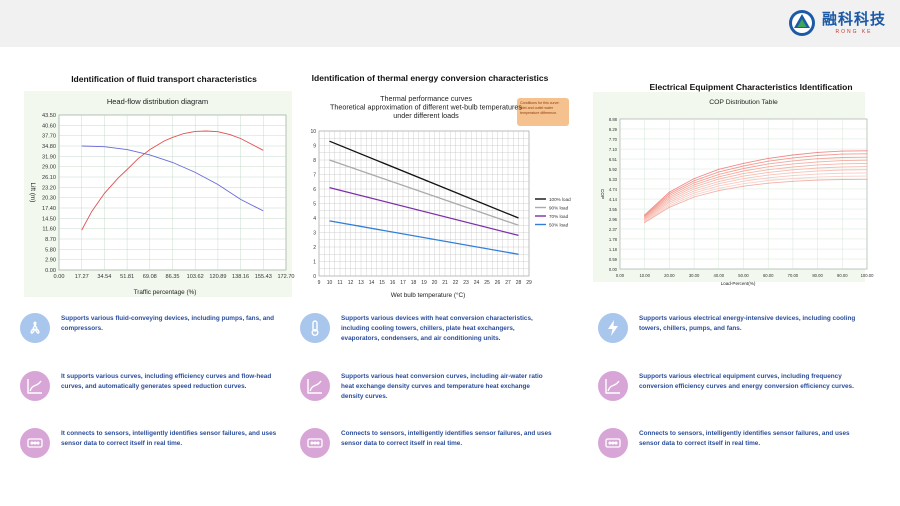  What do you see at coordinates (314, 263) in the screenshot?
I see `y-tick-label: 1` at bounding box center [314, 263].